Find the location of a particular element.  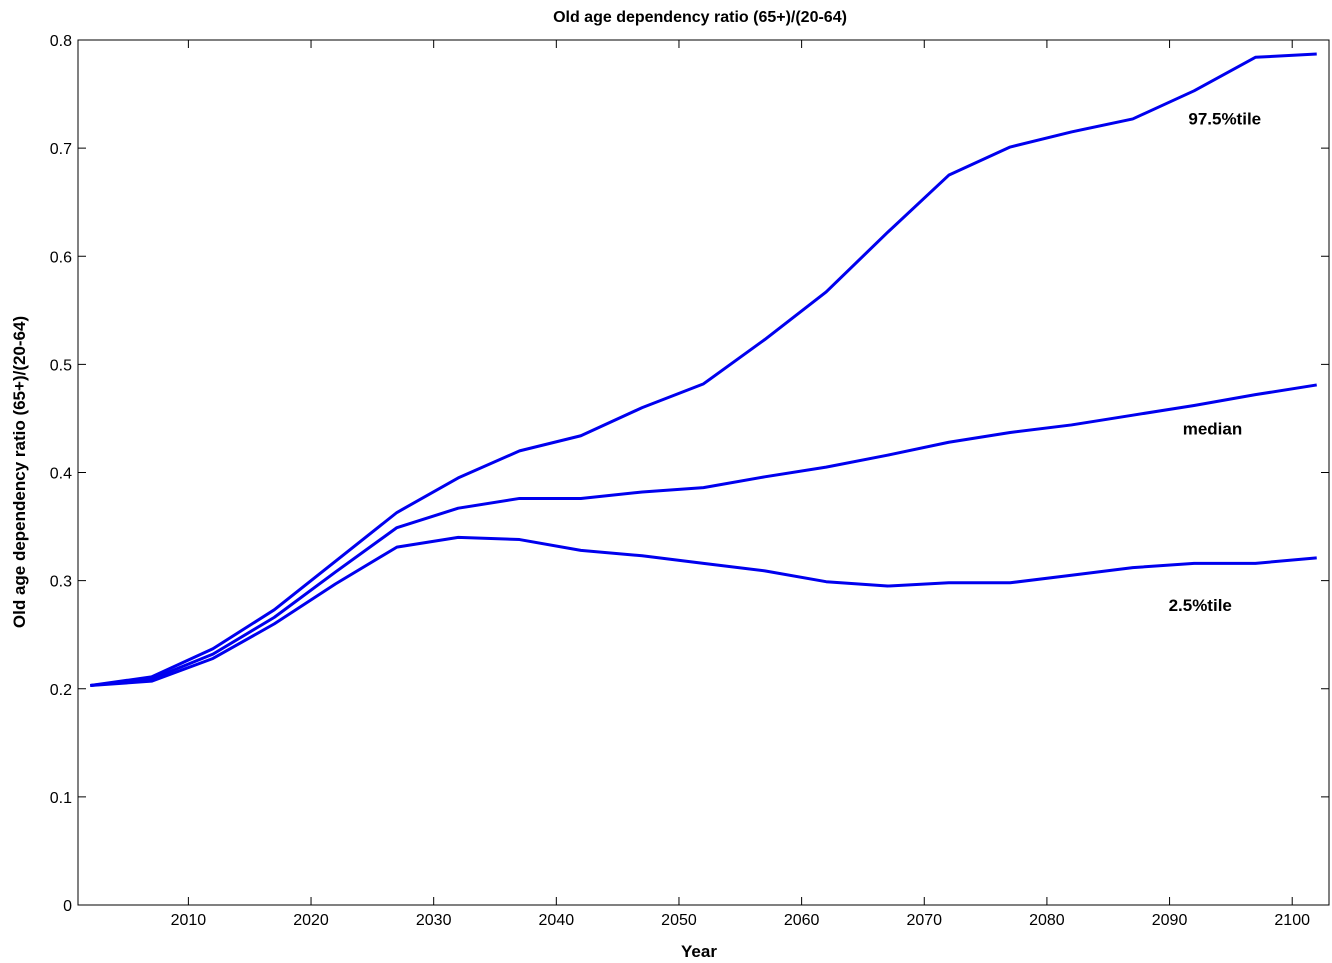

label-median: median is located at coordinates (1213, 429).